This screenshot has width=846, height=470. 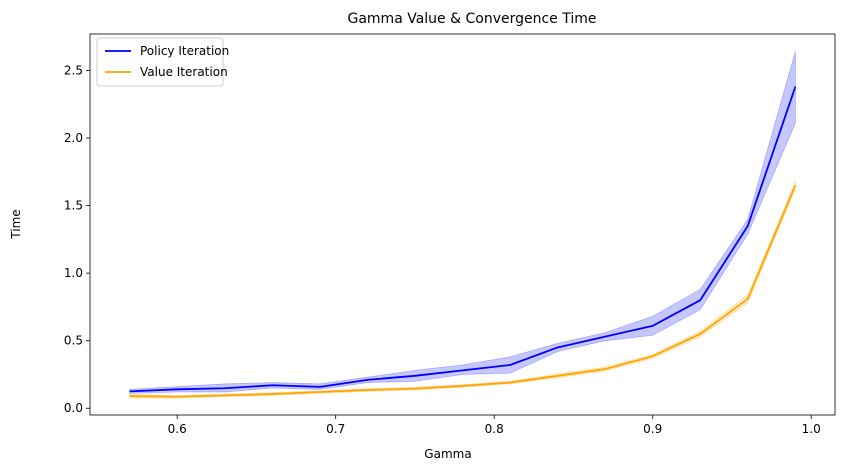 What do you see at coordinates (447, 454) in the screenshot?
I see `x-axis-label: Gamma` at bounding box center [447, 454].